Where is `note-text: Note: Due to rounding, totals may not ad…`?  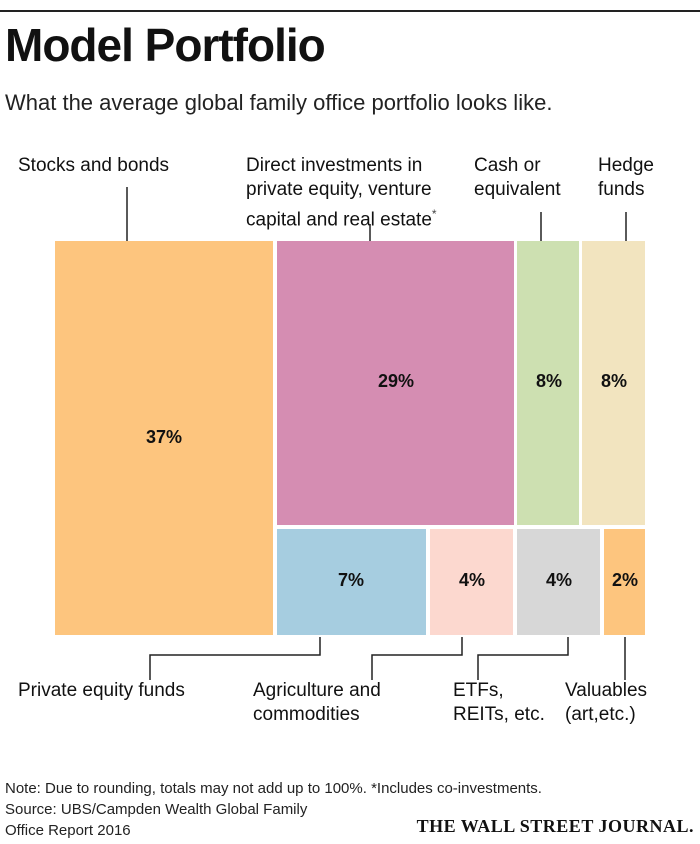
note-text: Note: Due to rounding, totals may not ad… is located at coordinates (273, 788).